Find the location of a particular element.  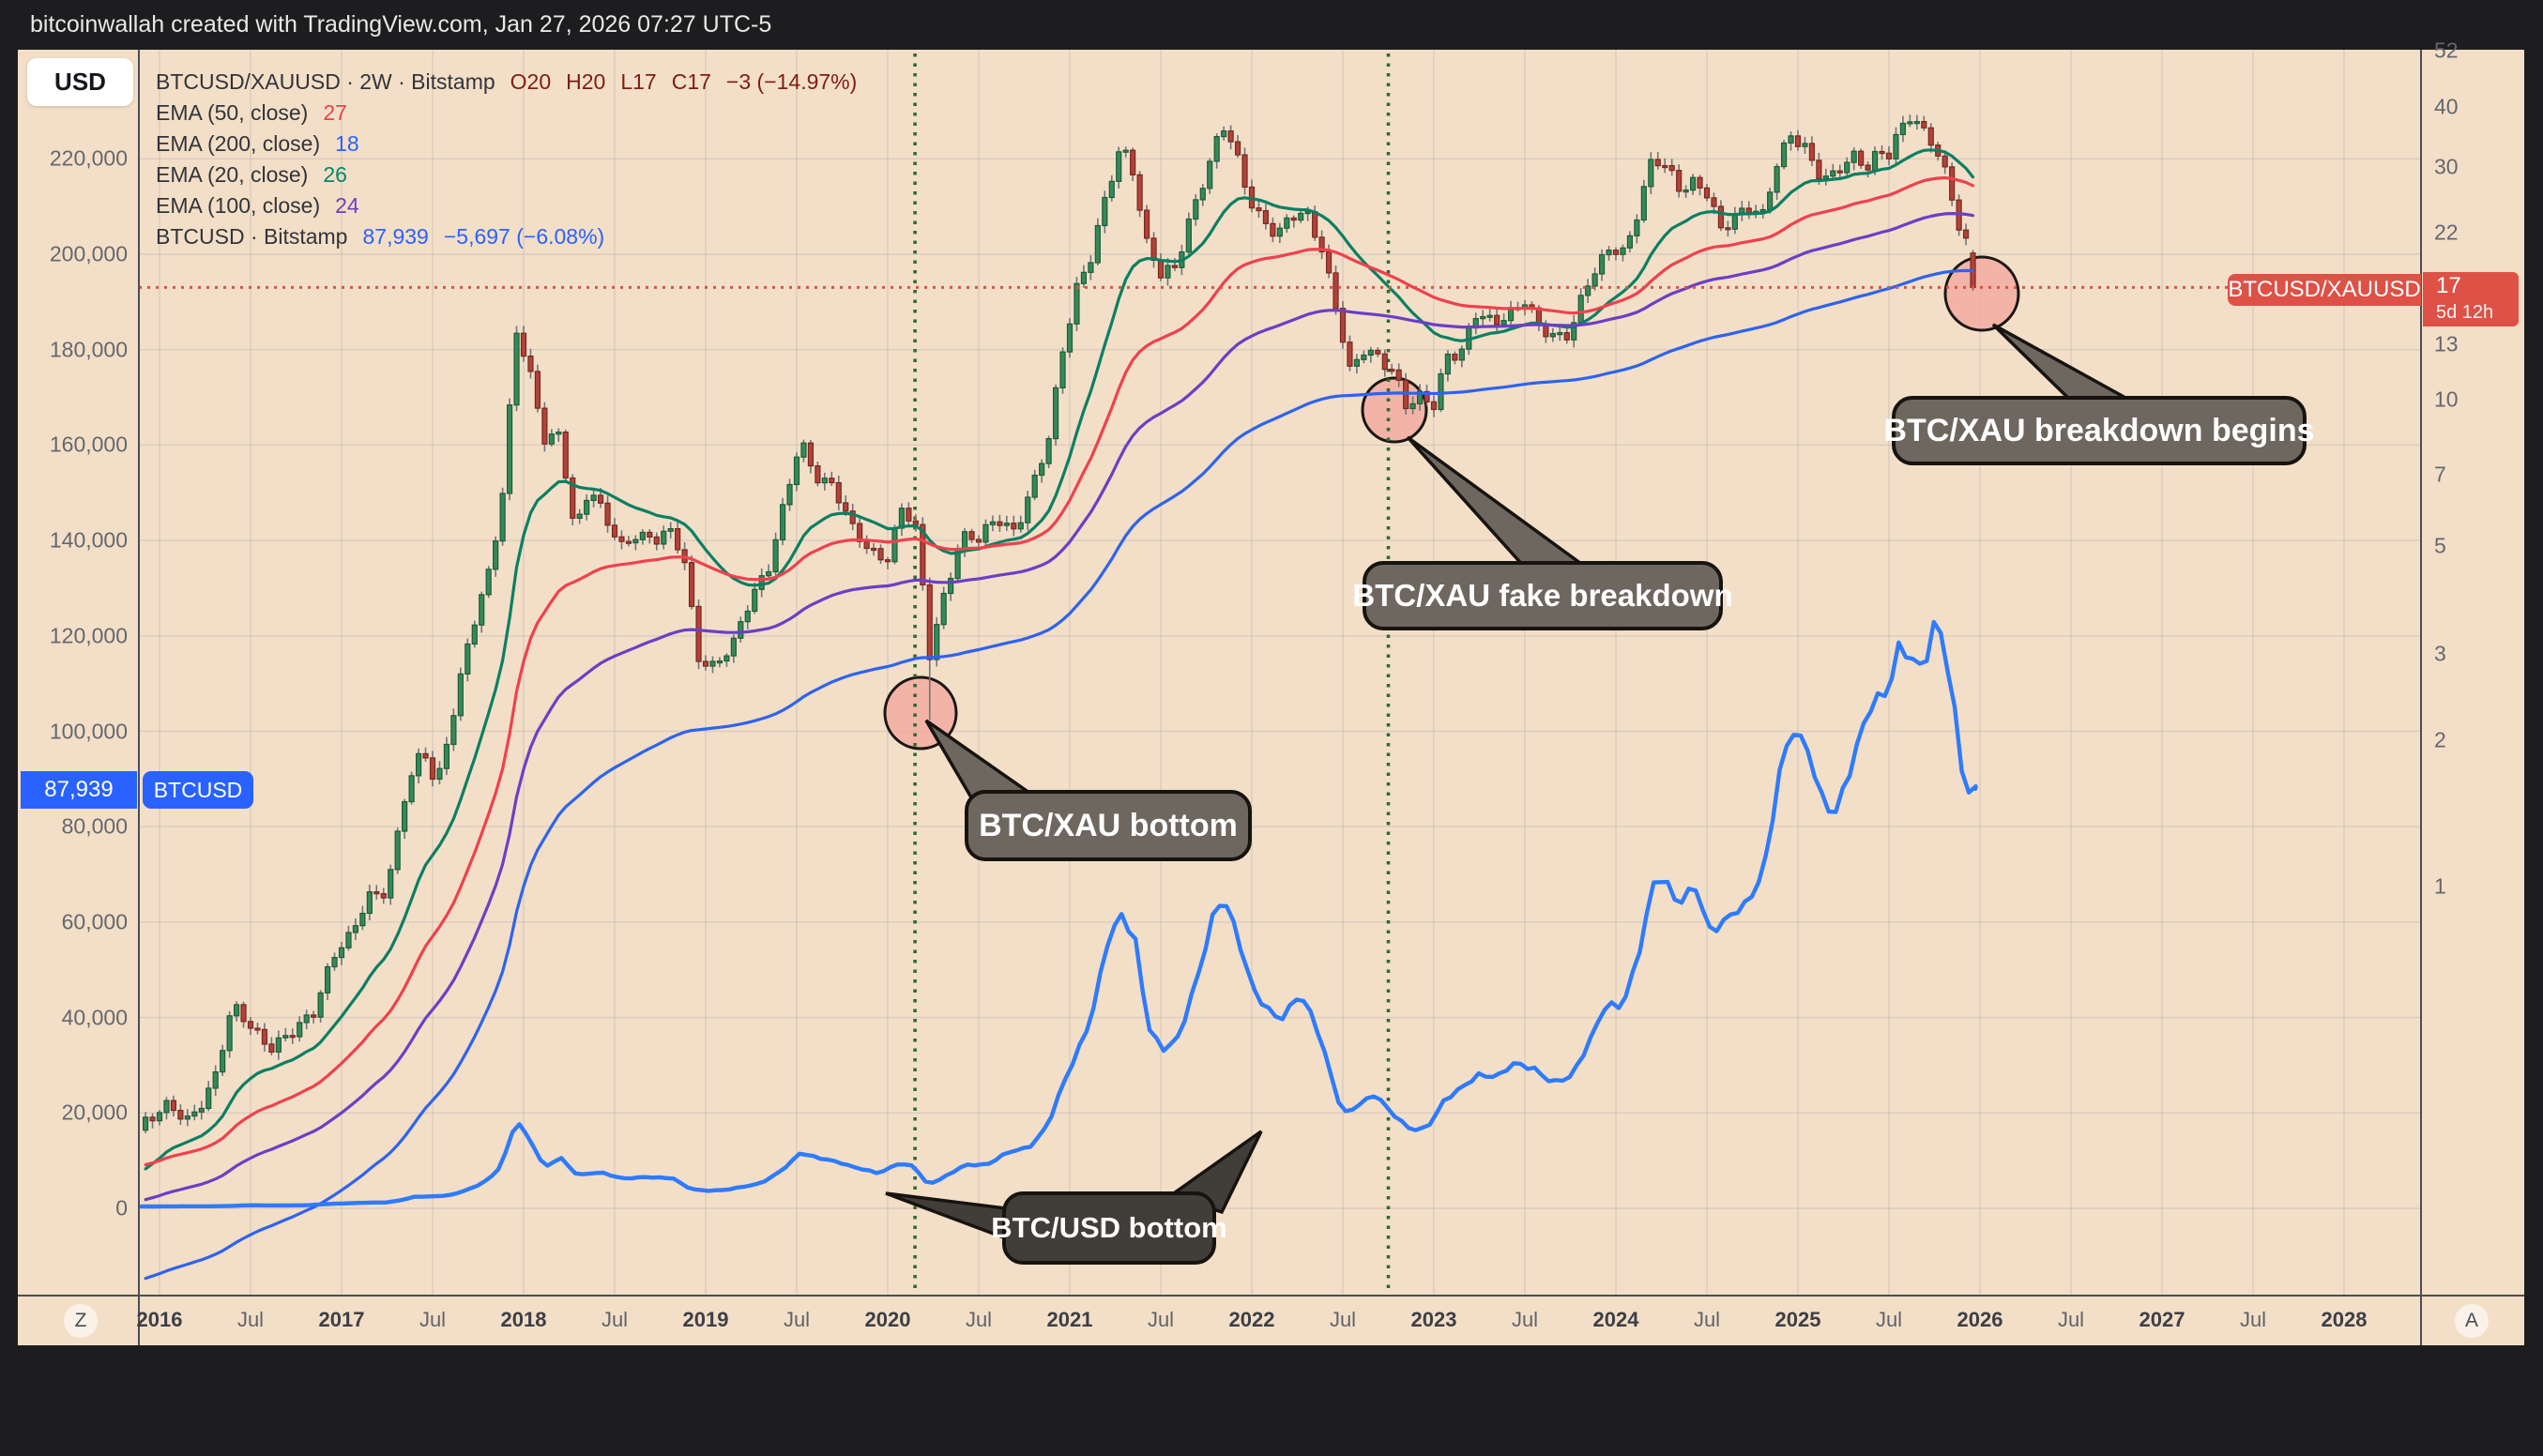

annotation-usd-bottom: BTC/USD bottom is located at coordinates (1109, 1228).